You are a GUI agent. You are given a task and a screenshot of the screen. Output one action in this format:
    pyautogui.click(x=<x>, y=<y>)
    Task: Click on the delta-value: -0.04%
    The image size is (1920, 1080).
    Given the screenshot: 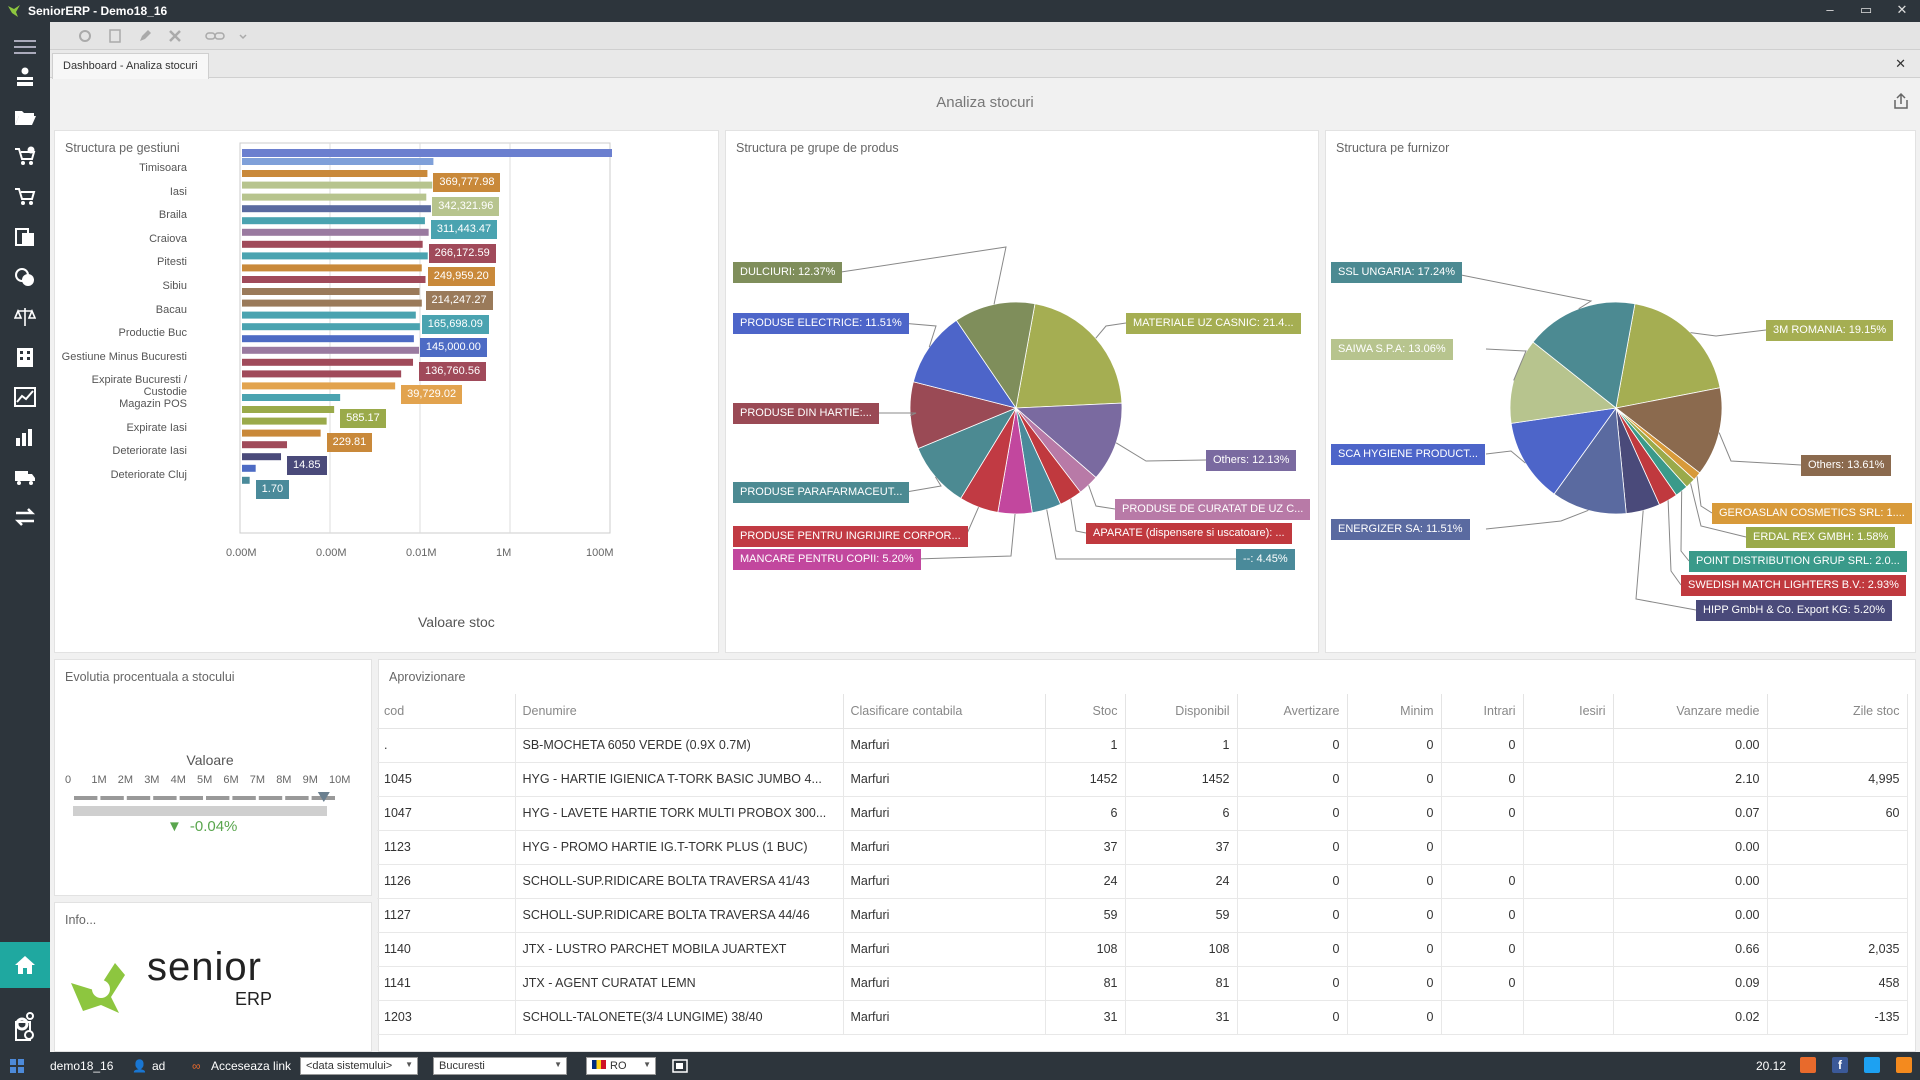 What is the action you would take?
    pyautogui.click(x=213, y=826)
    